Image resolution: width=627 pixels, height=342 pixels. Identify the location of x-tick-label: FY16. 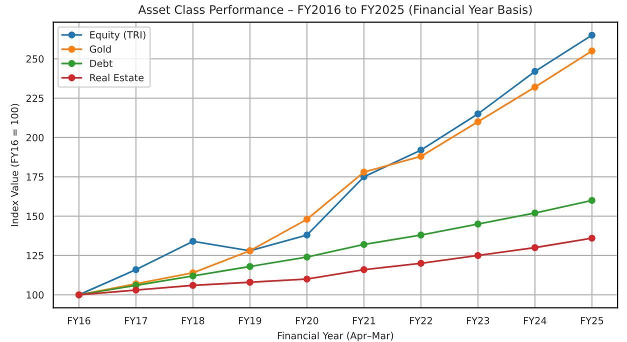
(79, 320).